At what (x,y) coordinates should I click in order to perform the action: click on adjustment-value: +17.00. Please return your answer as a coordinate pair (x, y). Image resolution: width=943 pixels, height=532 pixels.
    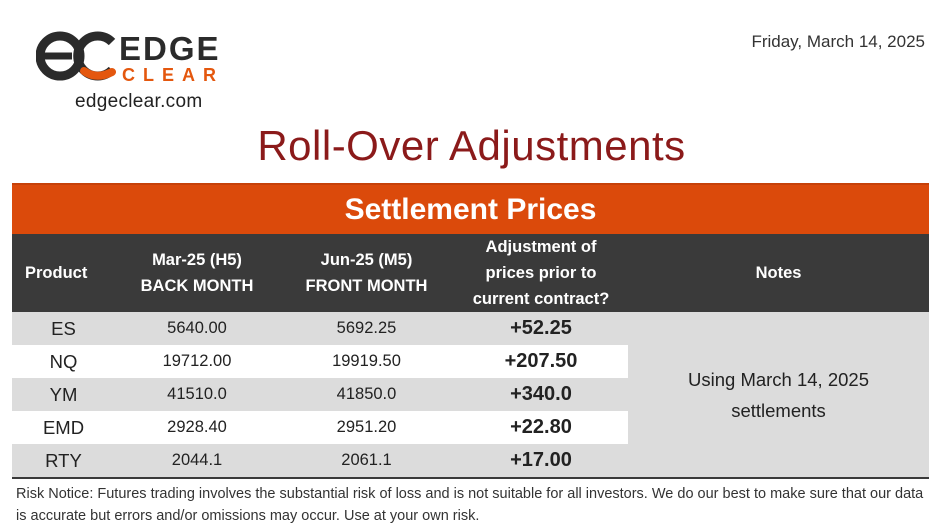
    Looking at the image, I should click on (541, 461).